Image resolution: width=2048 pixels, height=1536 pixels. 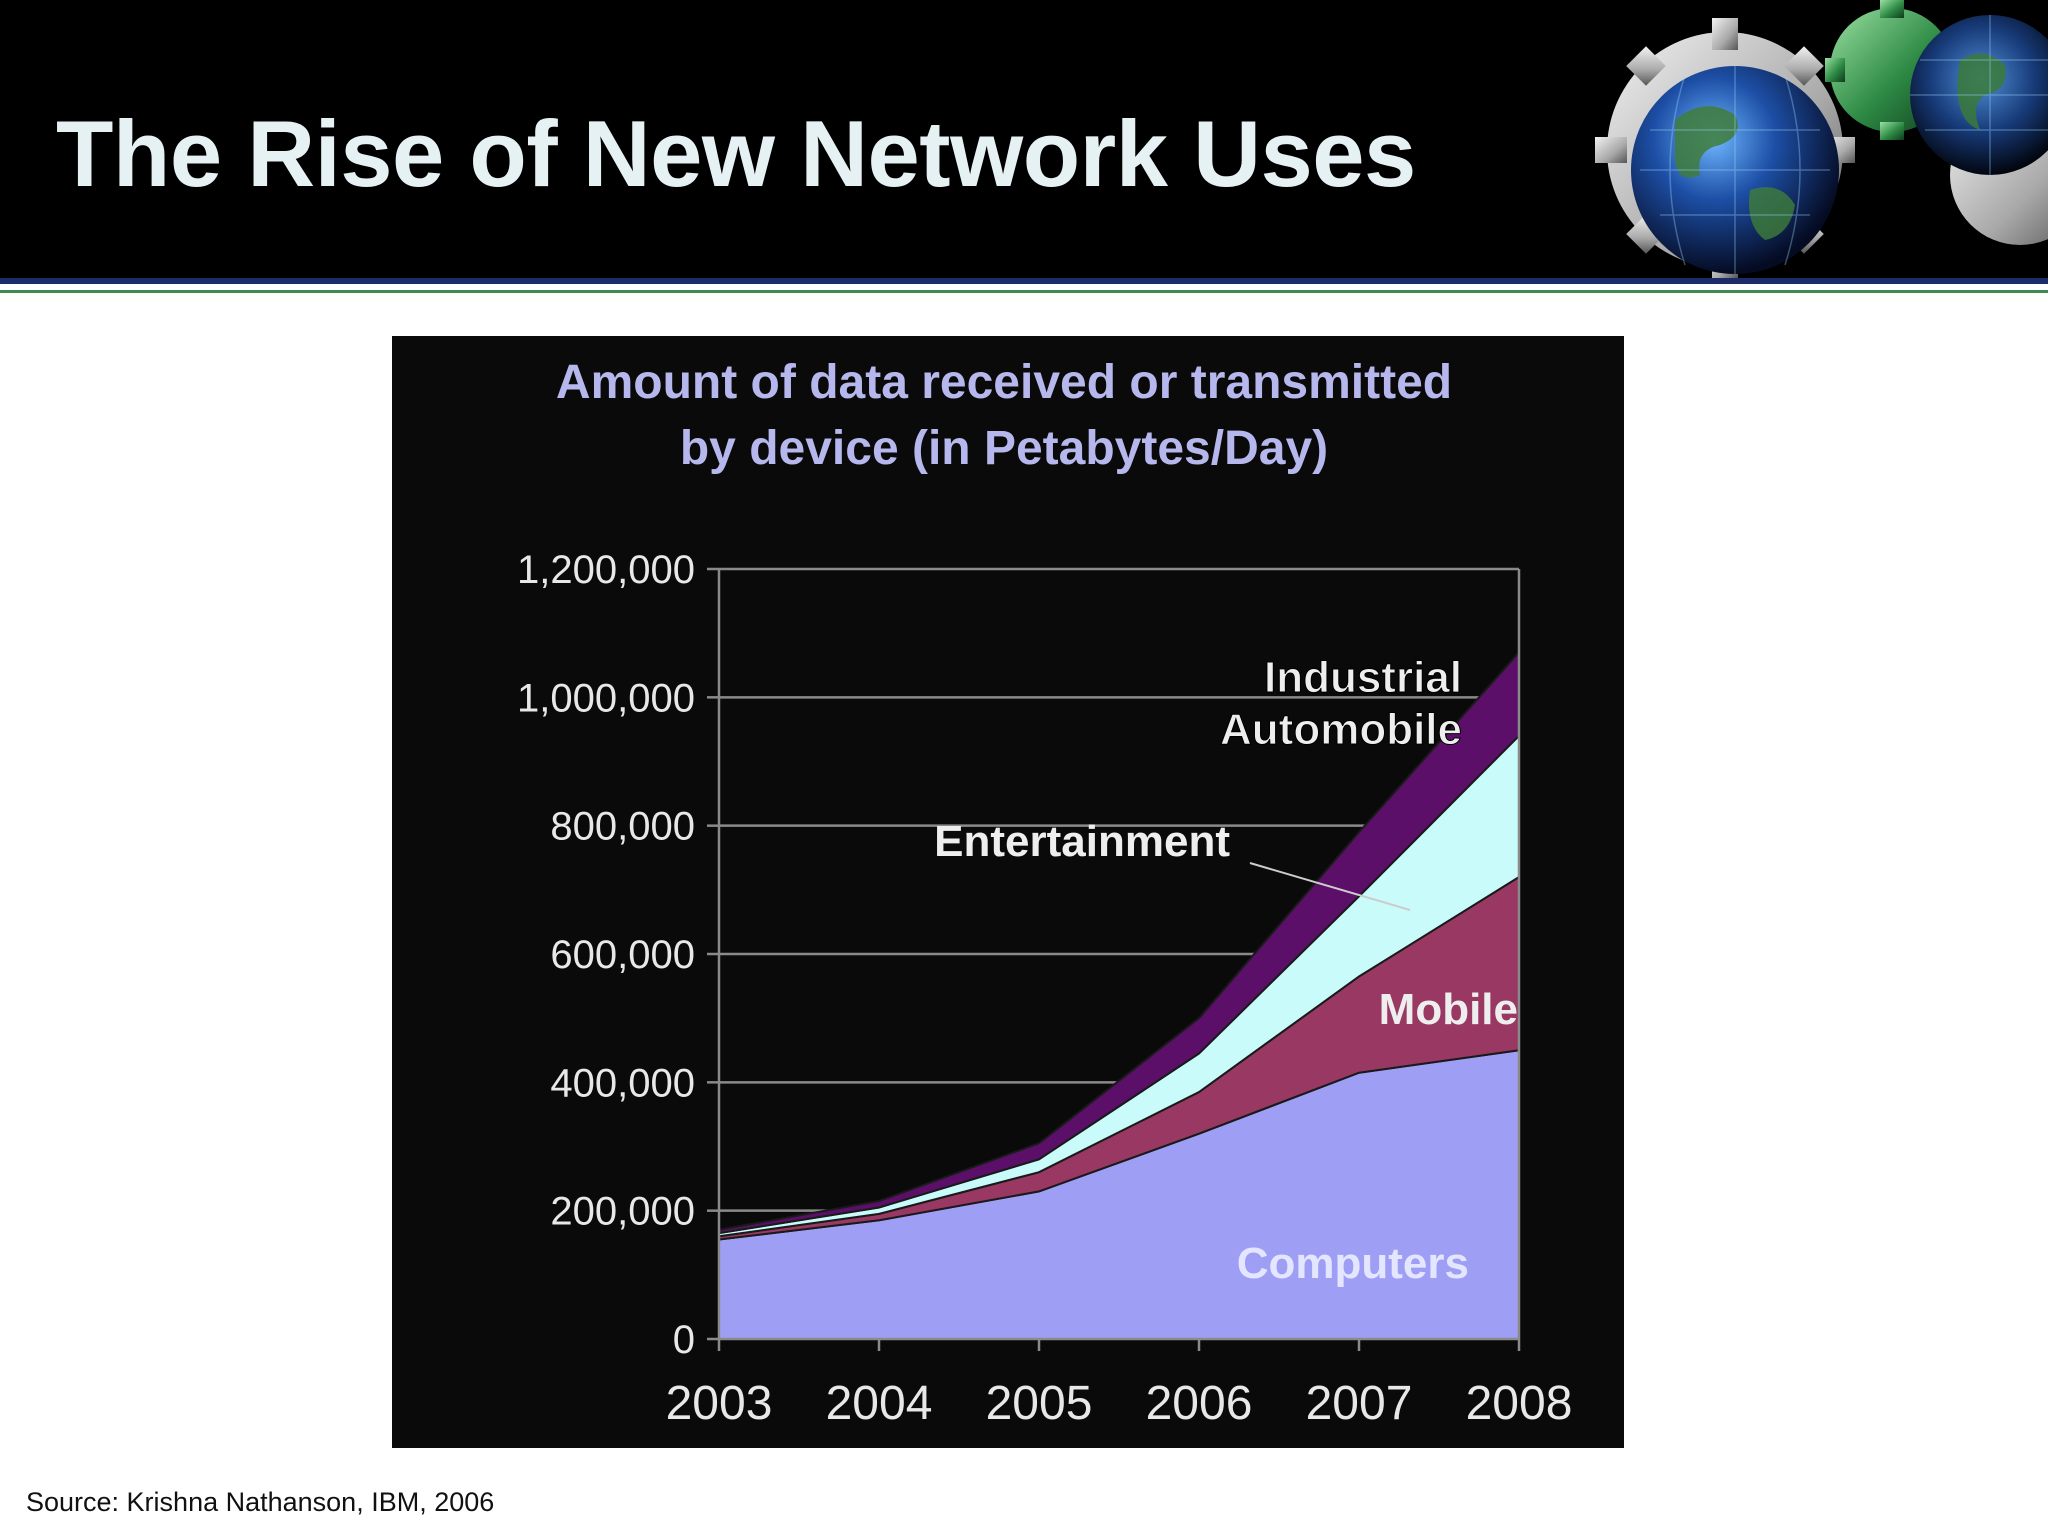 I want to click on header-rule-green, so click(x=1024, y=291).